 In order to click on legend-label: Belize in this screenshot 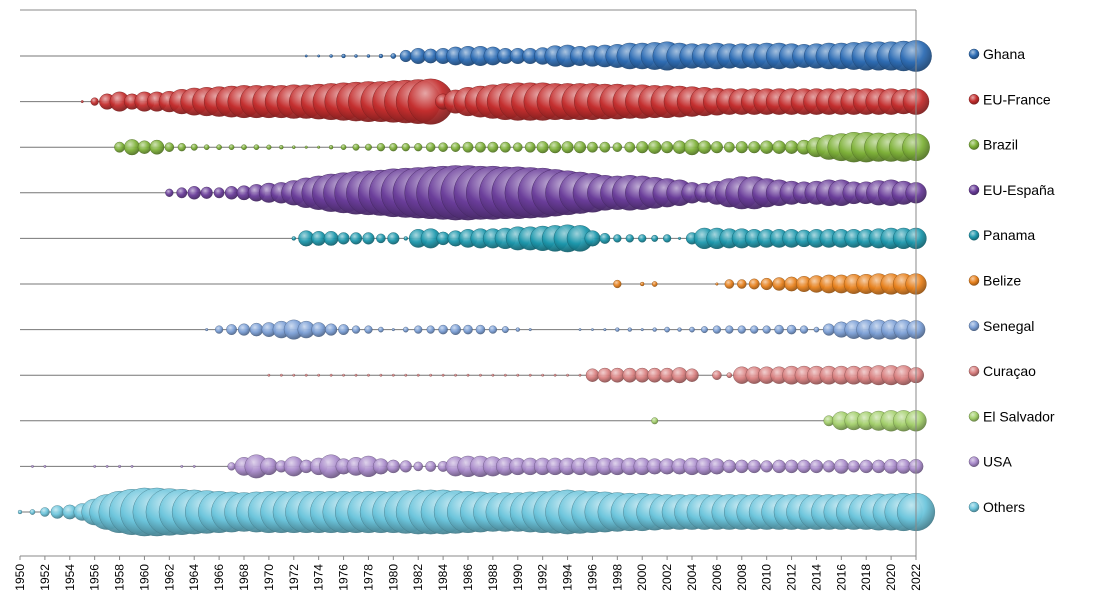, I will do `click(1002, 281)`.